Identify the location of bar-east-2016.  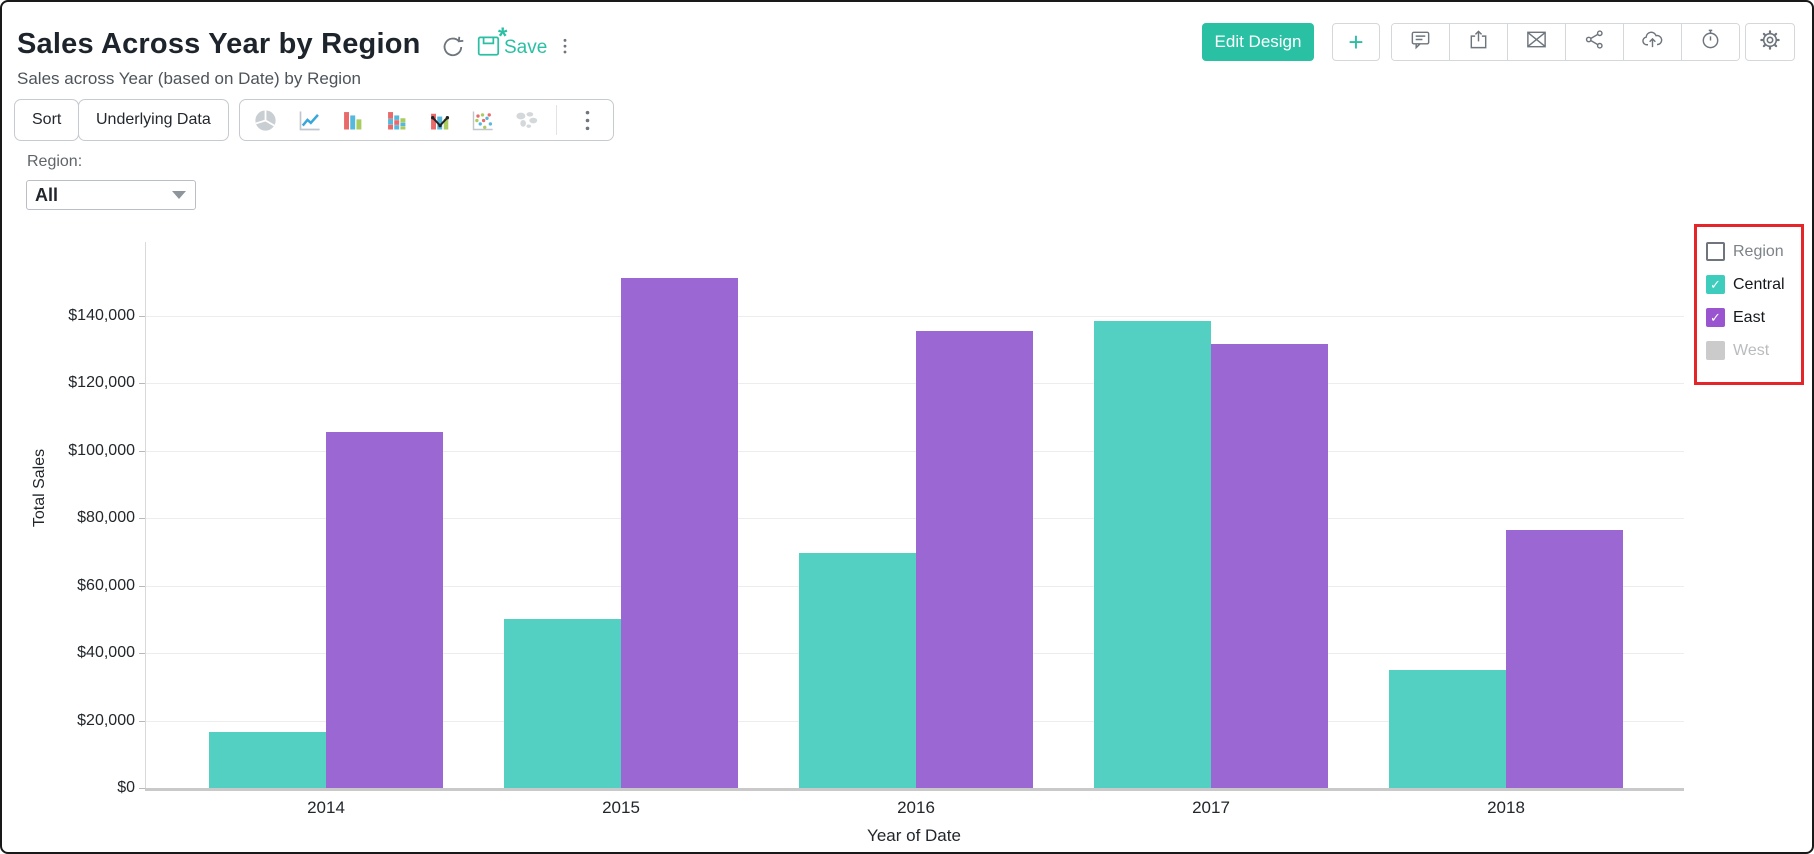
(974, 559).